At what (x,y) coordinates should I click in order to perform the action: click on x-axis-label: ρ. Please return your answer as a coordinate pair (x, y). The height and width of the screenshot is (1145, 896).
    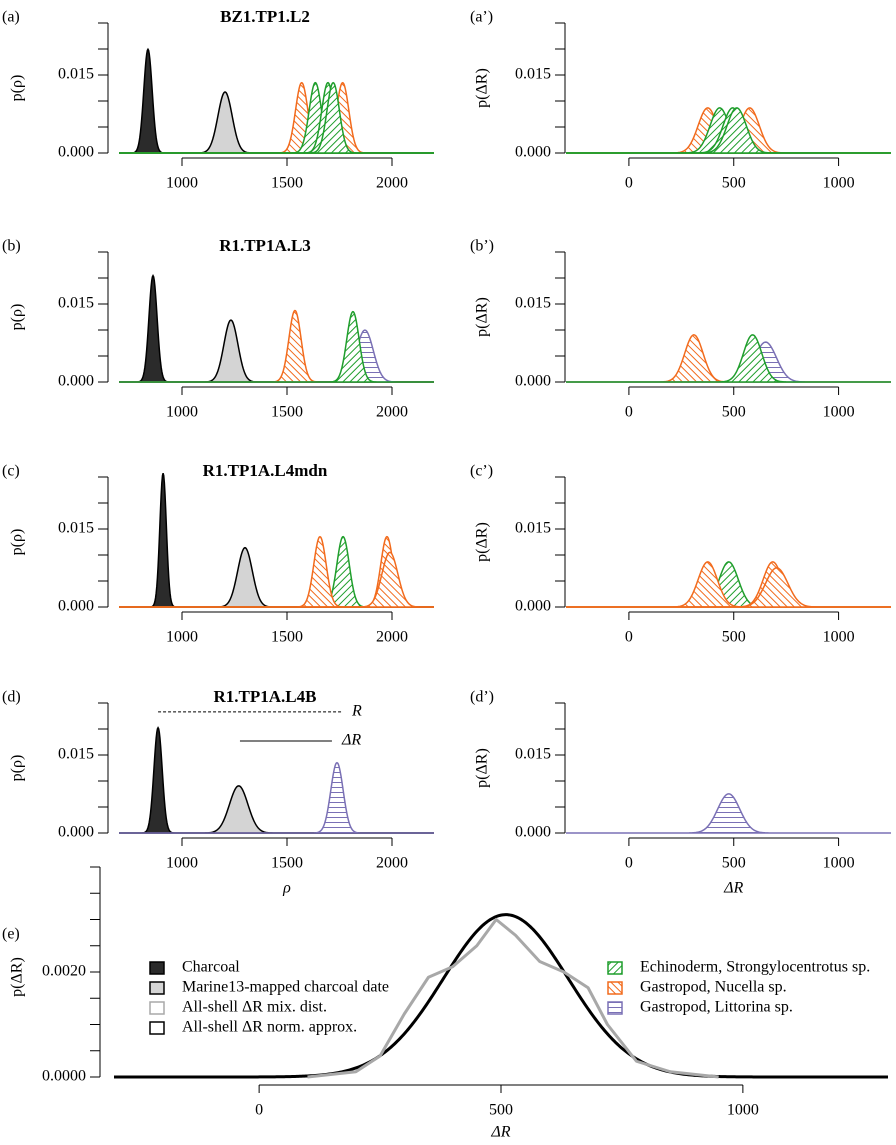
    Looking at the image, I should click on (286, 888).